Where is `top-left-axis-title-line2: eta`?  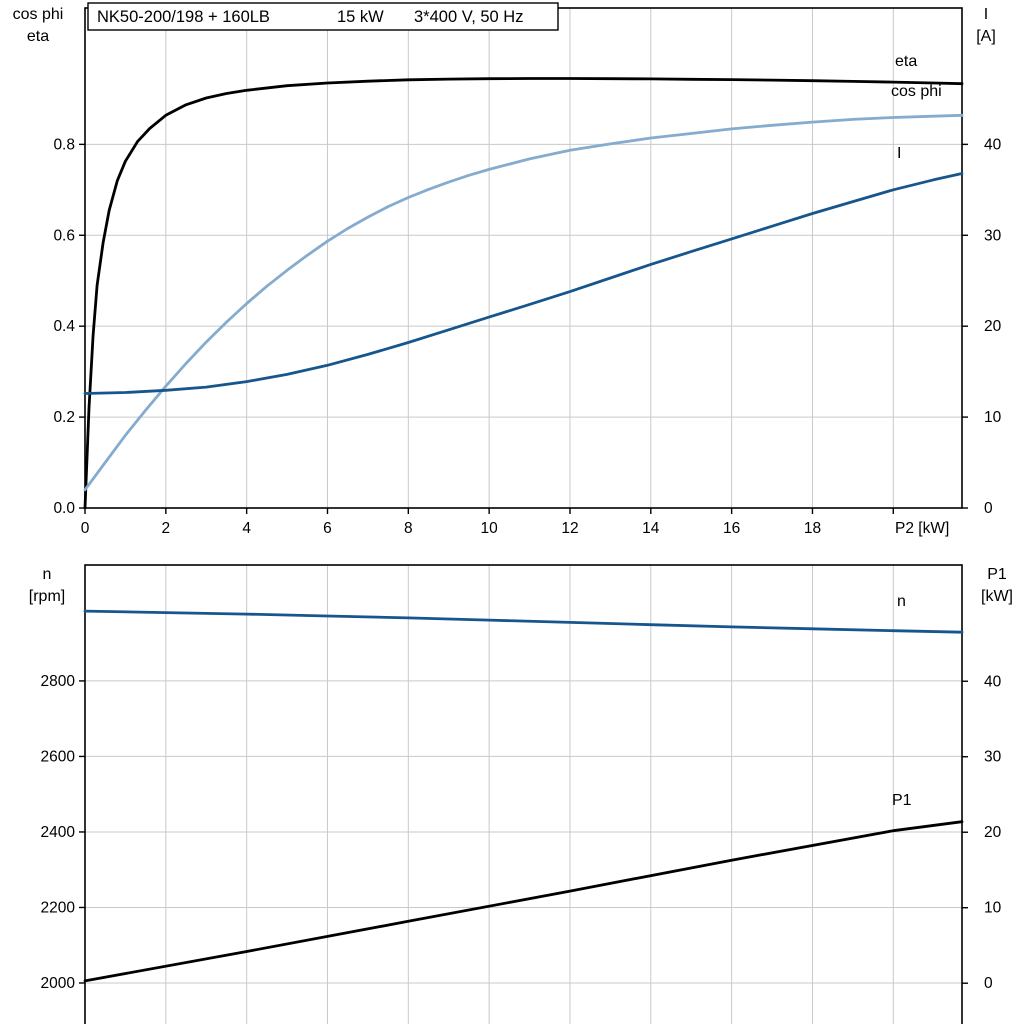 top-left-axis-title-line2: eta is located at coordinates (38, 36).